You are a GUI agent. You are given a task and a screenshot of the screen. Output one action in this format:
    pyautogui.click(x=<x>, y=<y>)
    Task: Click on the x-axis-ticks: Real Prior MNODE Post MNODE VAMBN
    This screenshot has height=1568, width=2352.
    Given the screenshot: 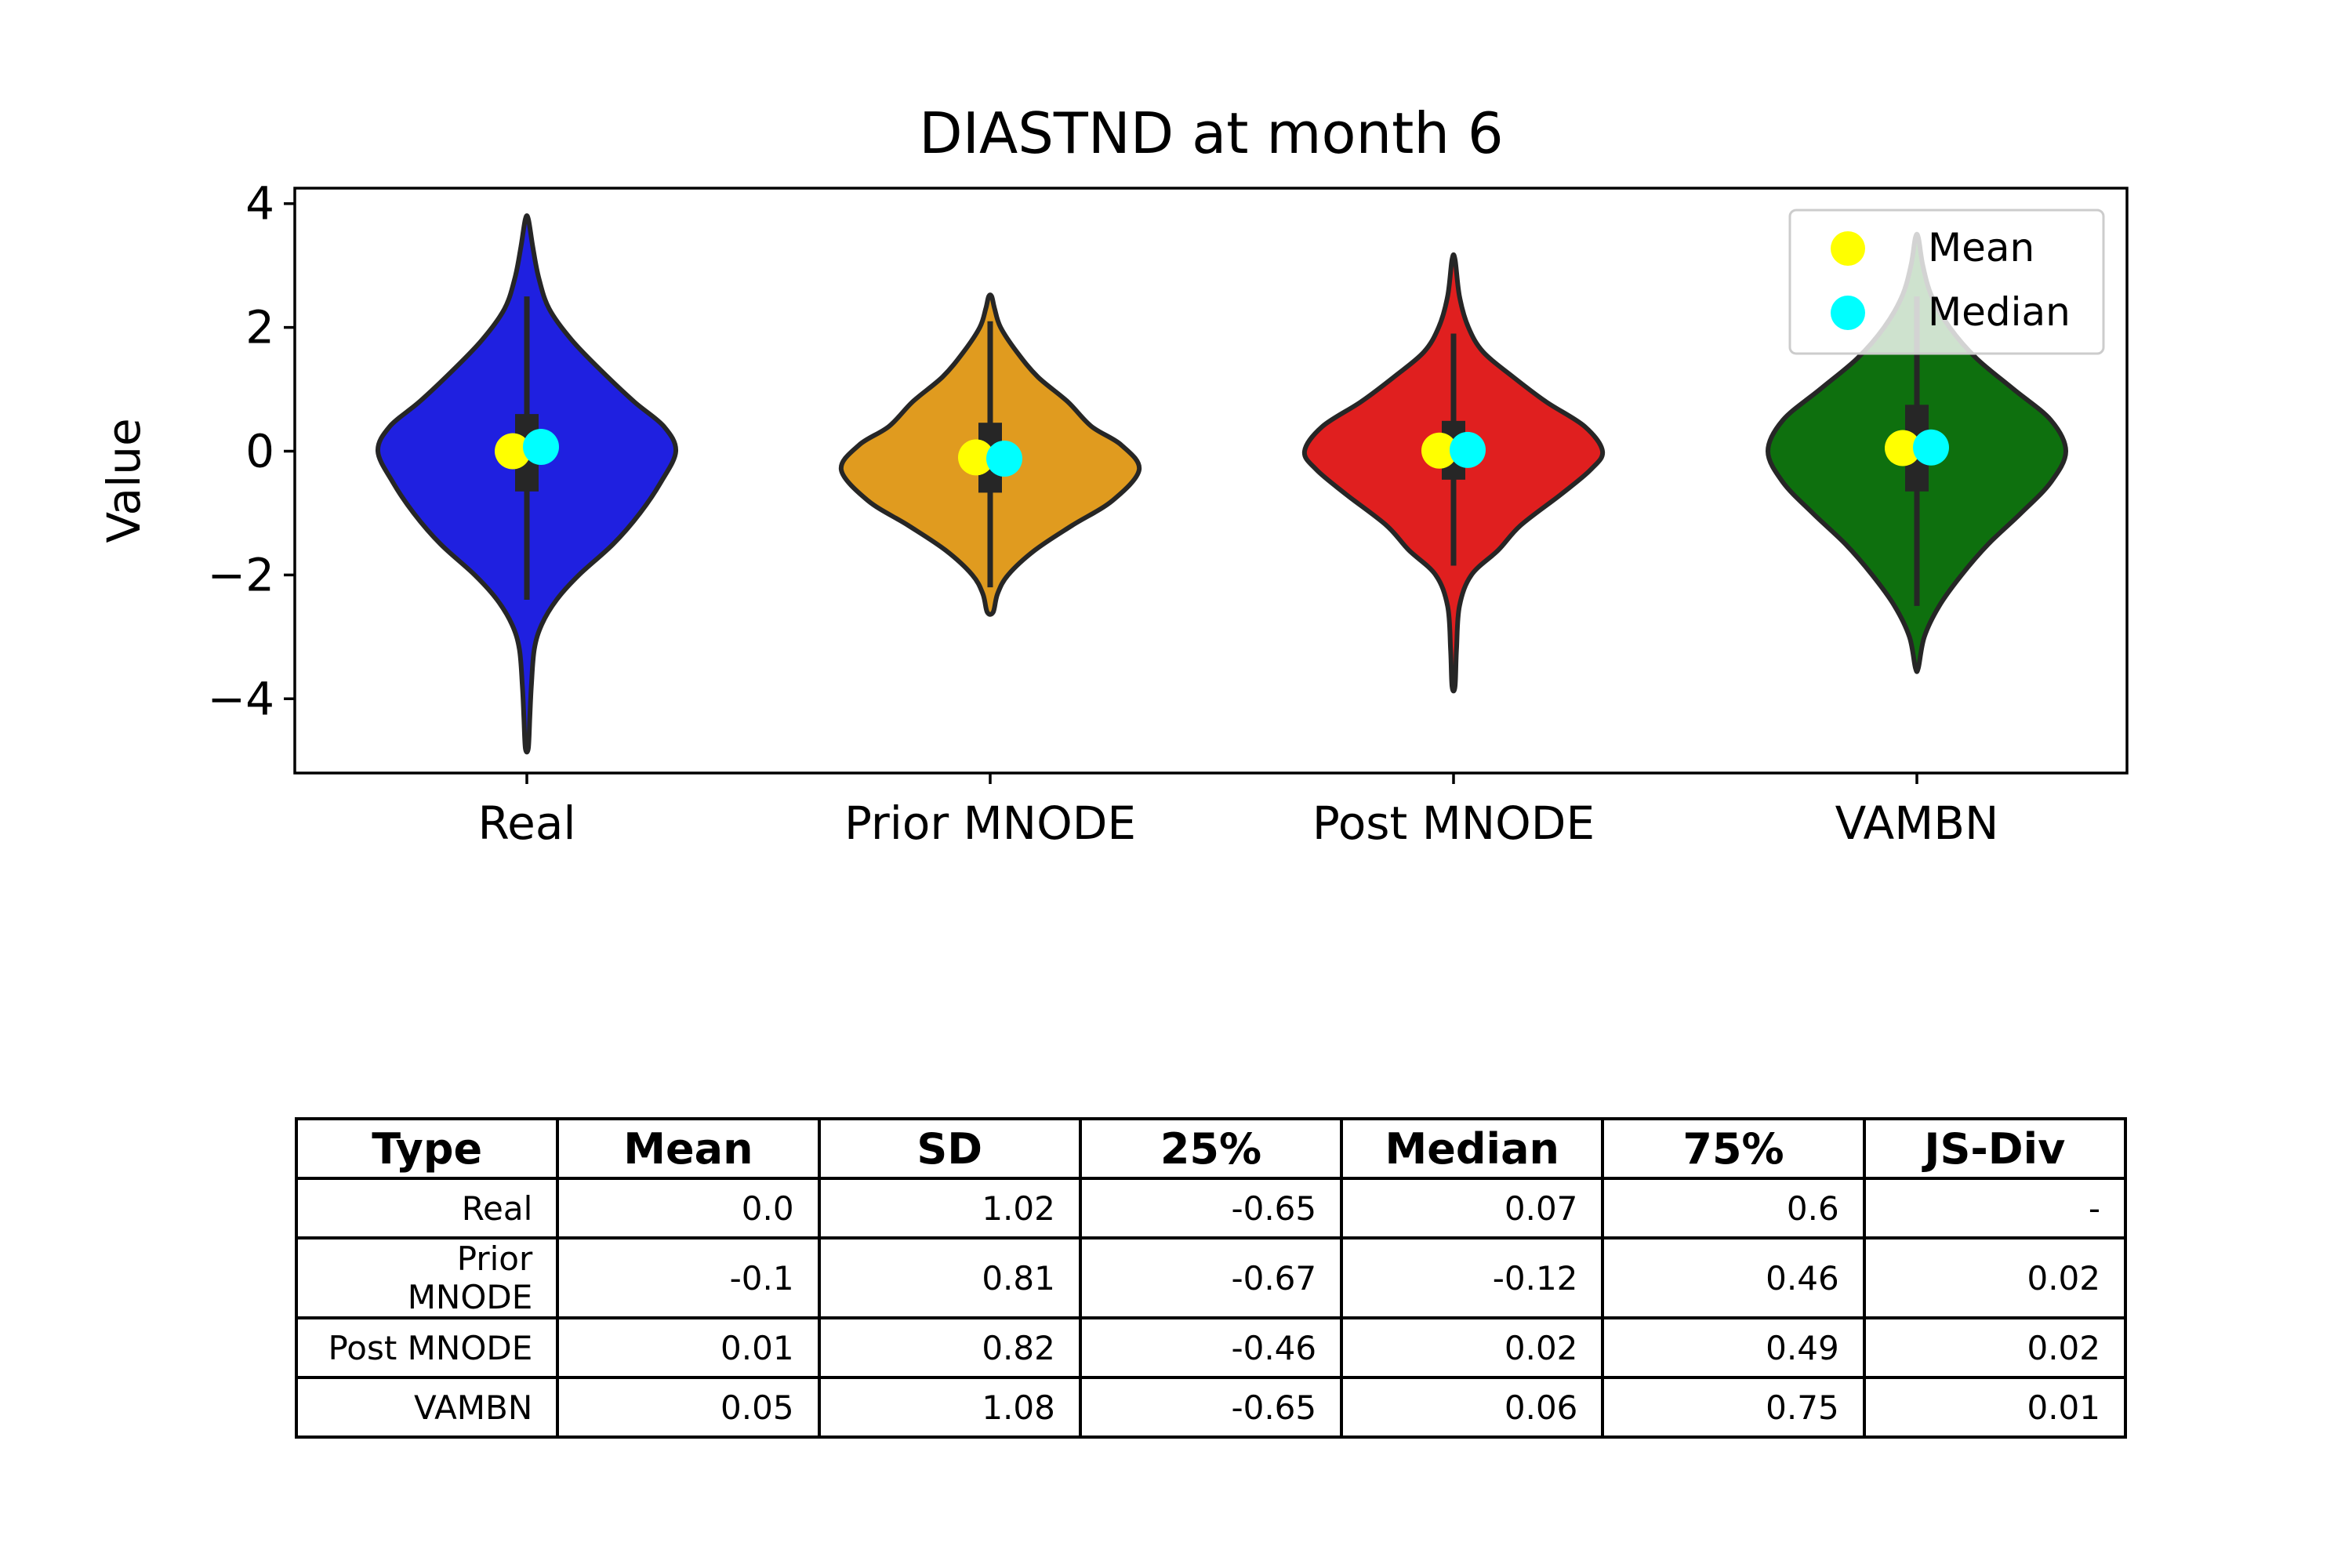 What is the action you would take?
    pyautogui.click(x=1237, y=811)
    